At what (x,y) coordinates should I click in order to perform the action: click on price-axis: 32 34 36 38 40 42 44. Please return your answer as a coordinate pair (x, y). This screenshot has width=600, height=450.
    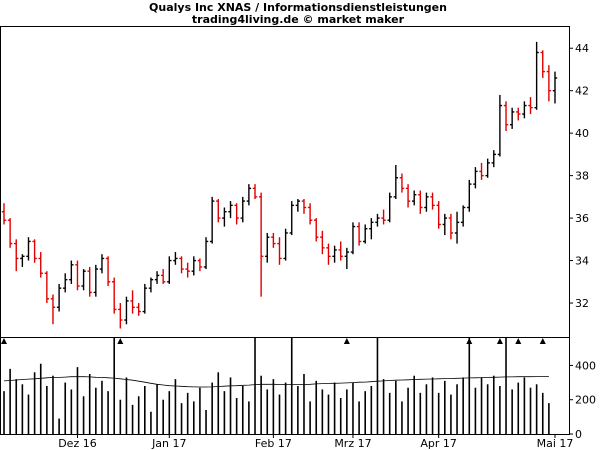
    Looking at the image, I should click on (579, 176).